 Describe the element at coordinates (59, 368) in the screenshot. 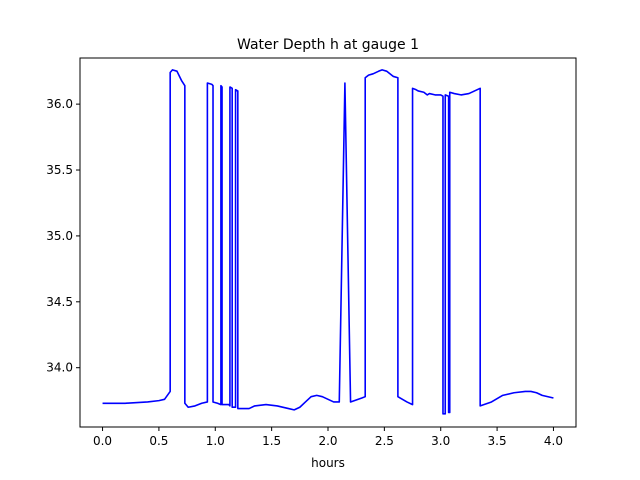

I see `y-tick-label: 34.0` at that location.